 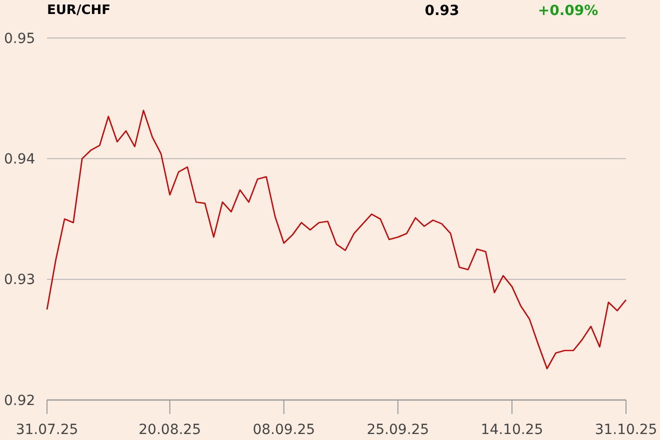 What do you see at coordinates (398, 430) in the screenshot?
I see `x-tick-label: 25.09.25` at bounding box center [398, 430].